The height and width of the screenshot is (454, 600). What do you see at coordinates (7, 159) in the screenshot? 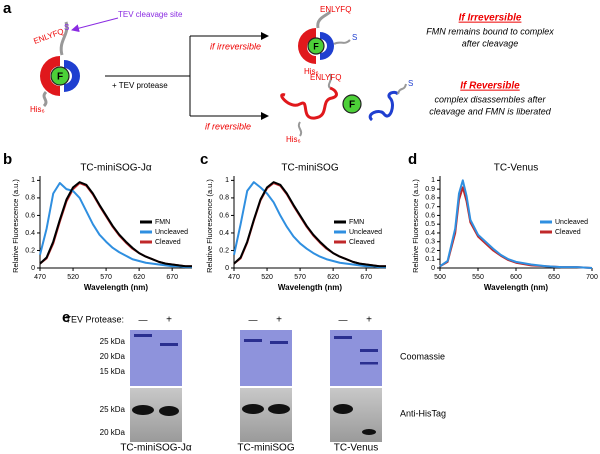
I see `panel-label: b` at bounding box center [7, 159].